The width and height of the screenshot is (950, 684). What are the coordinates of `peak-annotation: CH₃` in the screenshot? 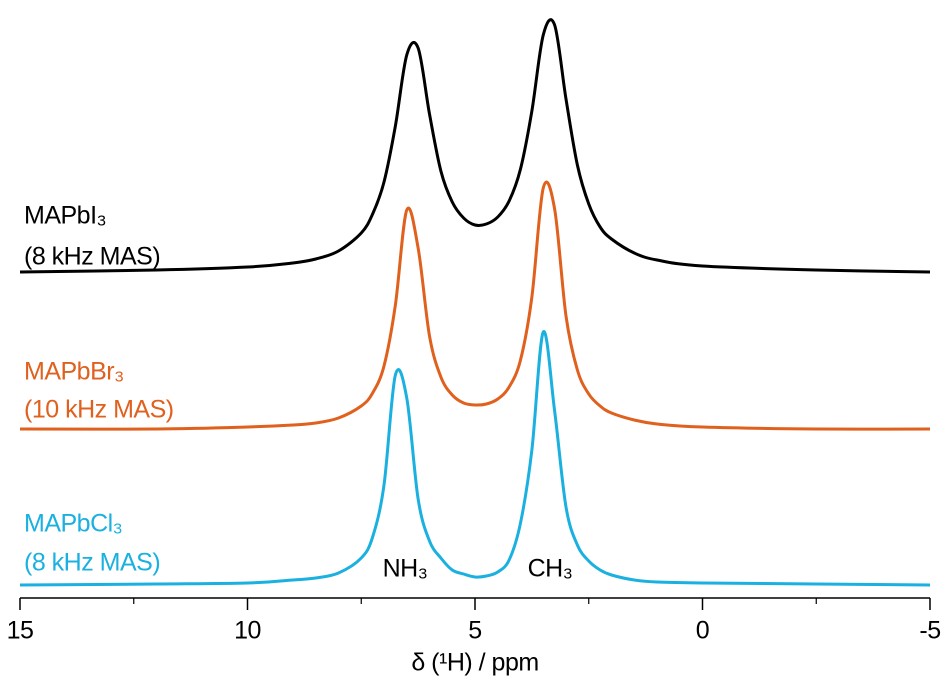 It's located at (550, 569).